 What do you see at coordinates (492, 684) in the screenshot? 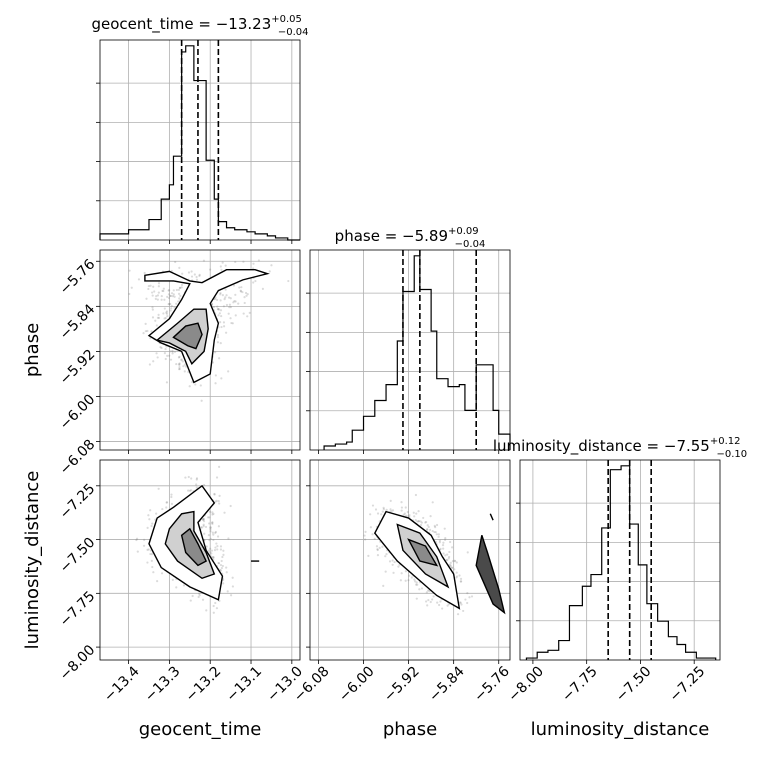
I see `x-tick-label: −5.76` at bounding box center [492, 684].